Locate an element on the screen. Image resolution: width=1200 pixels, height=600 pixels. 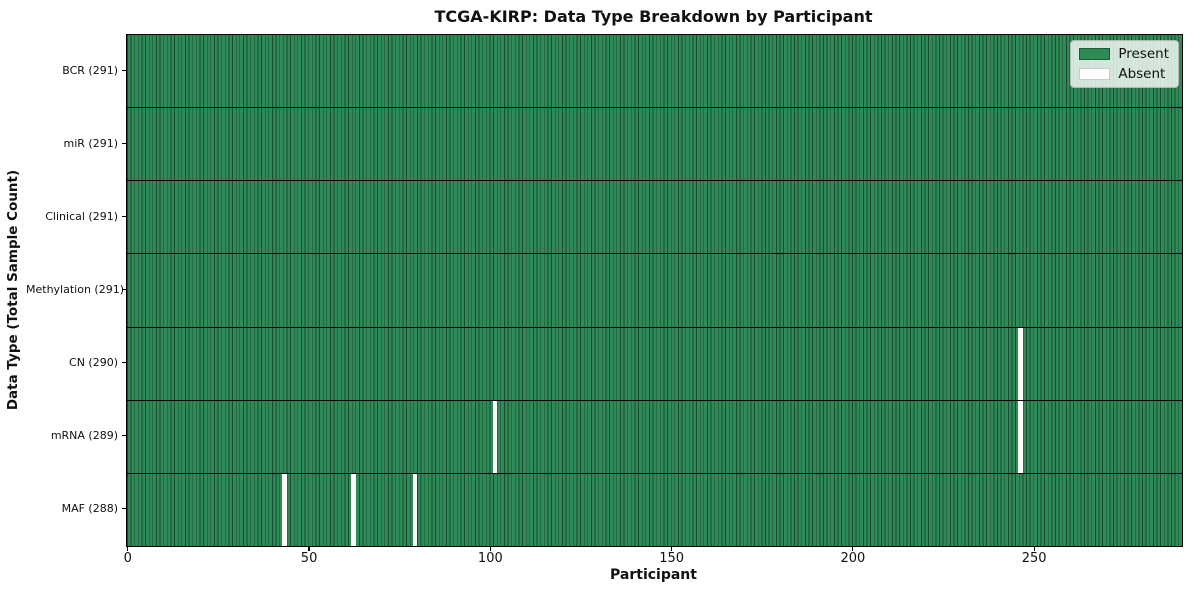
ytick-label-bcr: BCR (291) is located at coordinates (90, 70).